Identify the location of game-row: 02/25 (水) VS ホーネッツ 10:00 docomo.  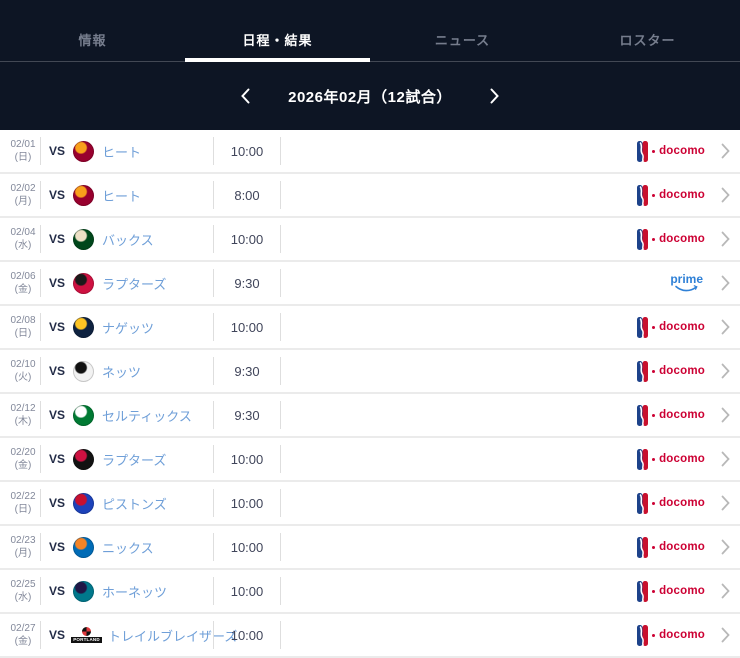
(370, 592).